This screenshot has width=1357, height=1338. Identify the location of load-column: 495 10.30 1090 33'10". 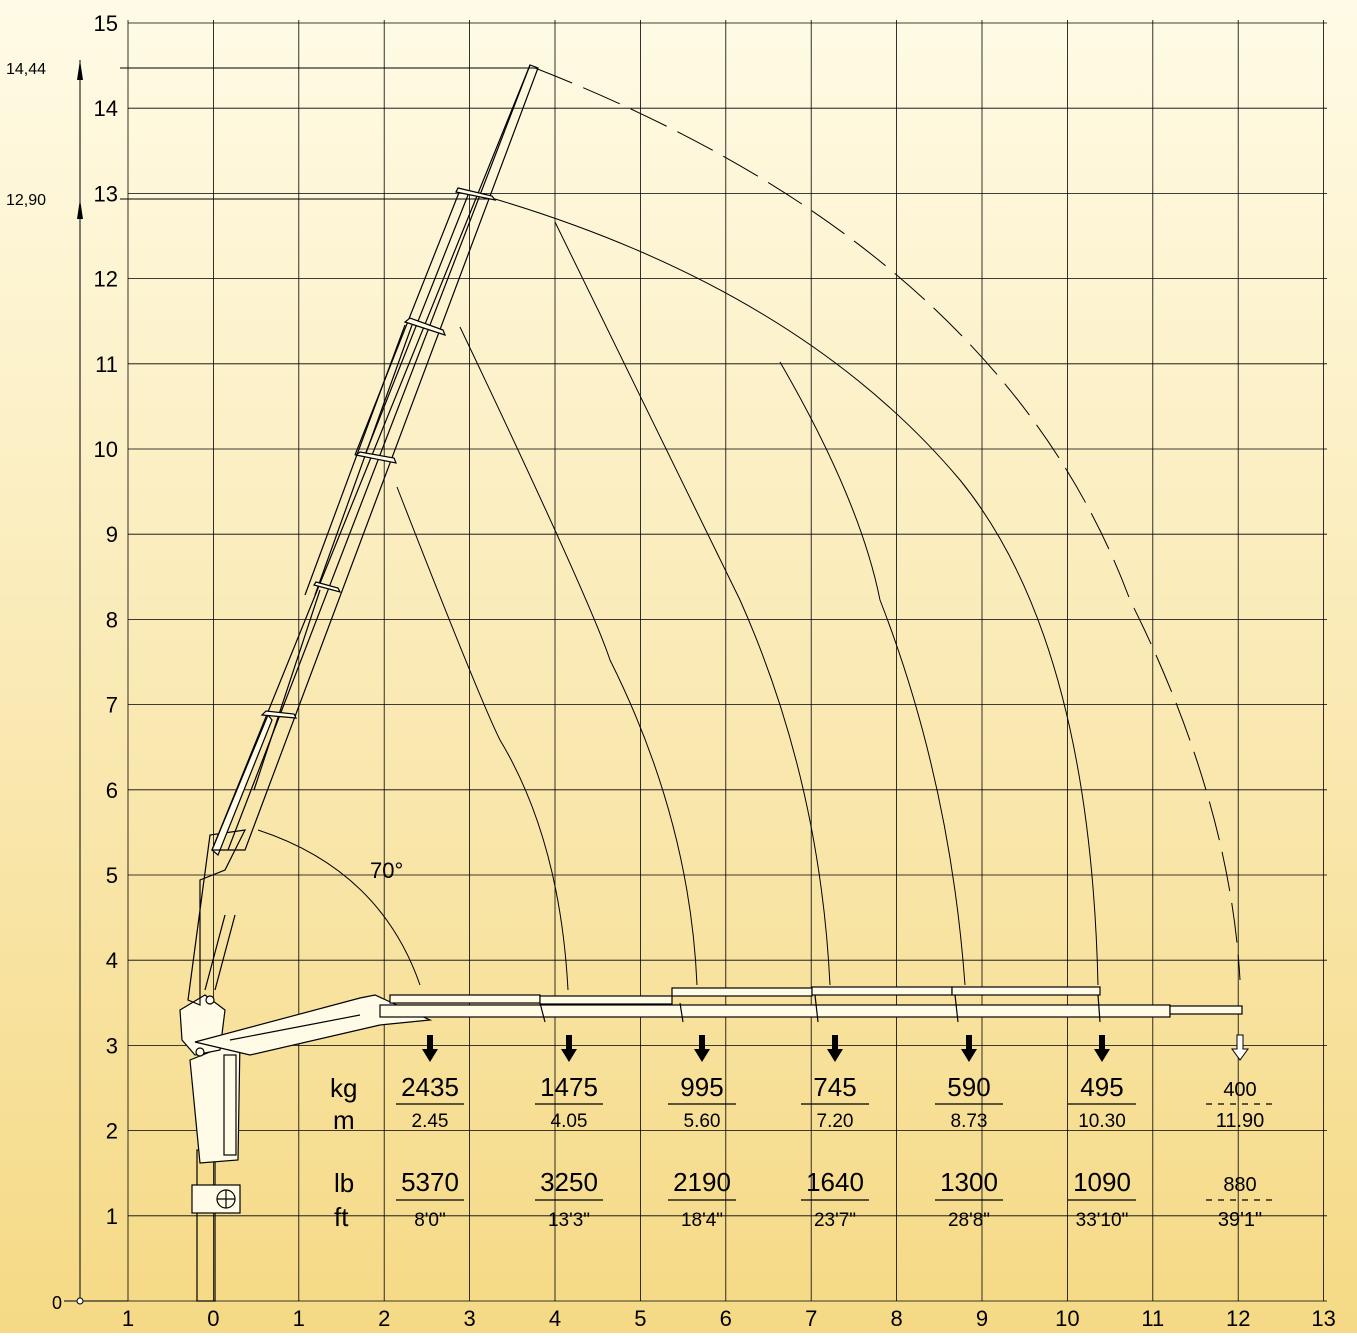
(1102, 1133).